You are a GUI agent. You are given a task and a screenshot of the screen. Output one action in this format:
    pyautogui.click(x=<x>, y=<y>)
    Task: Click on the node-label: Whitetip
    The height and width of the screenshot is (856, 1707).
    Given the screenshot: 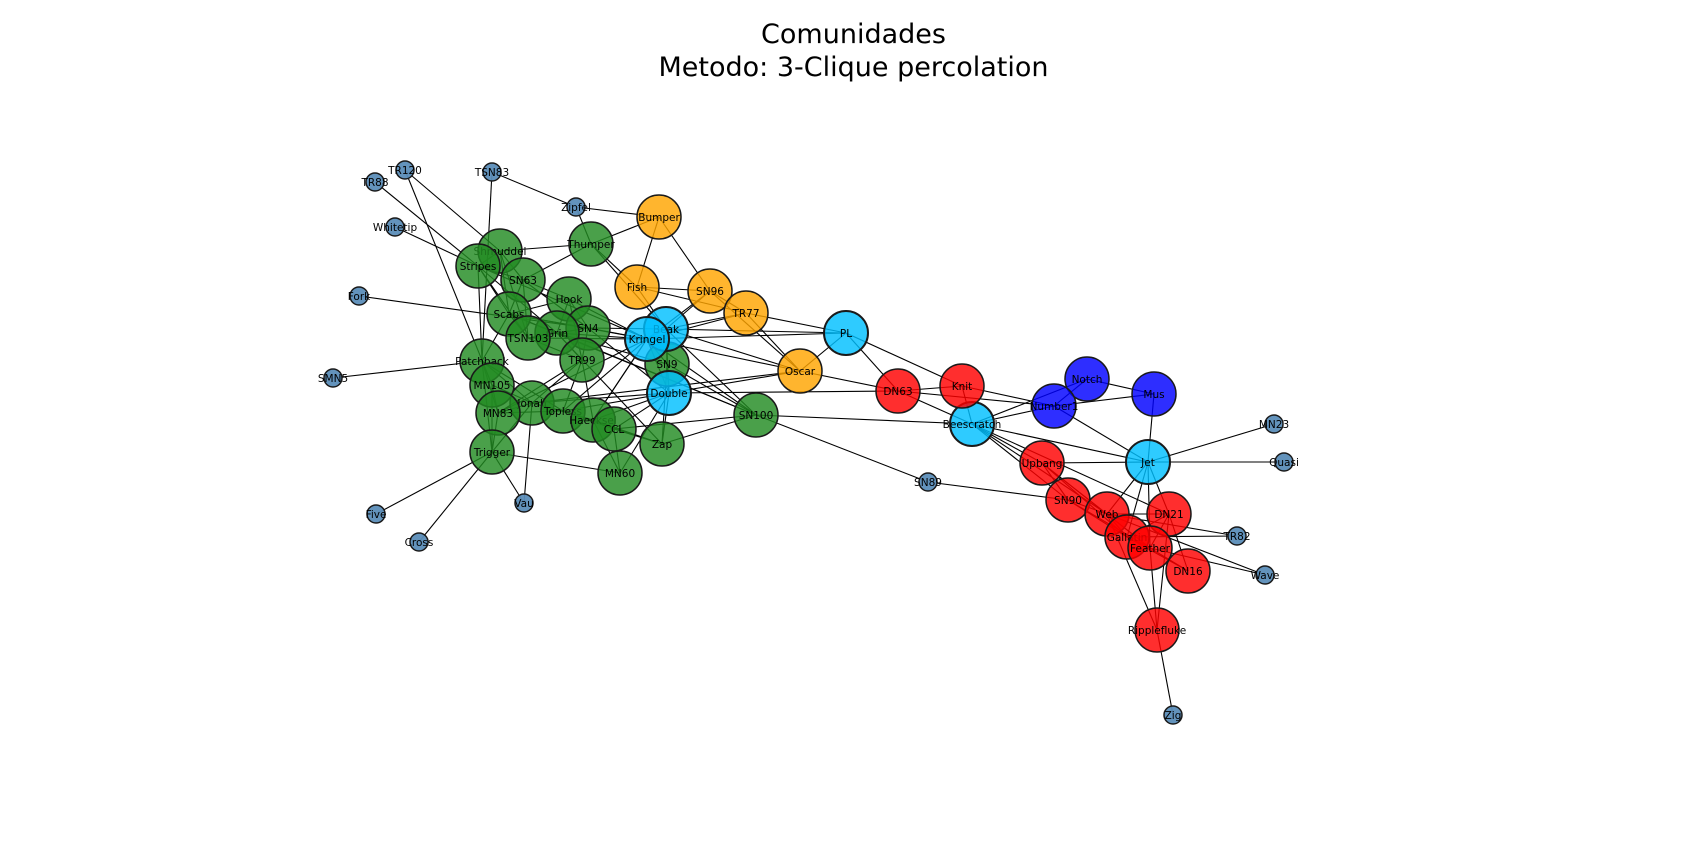 What is the action you would take?
    pyautogui.click(x=395, y=228)
    